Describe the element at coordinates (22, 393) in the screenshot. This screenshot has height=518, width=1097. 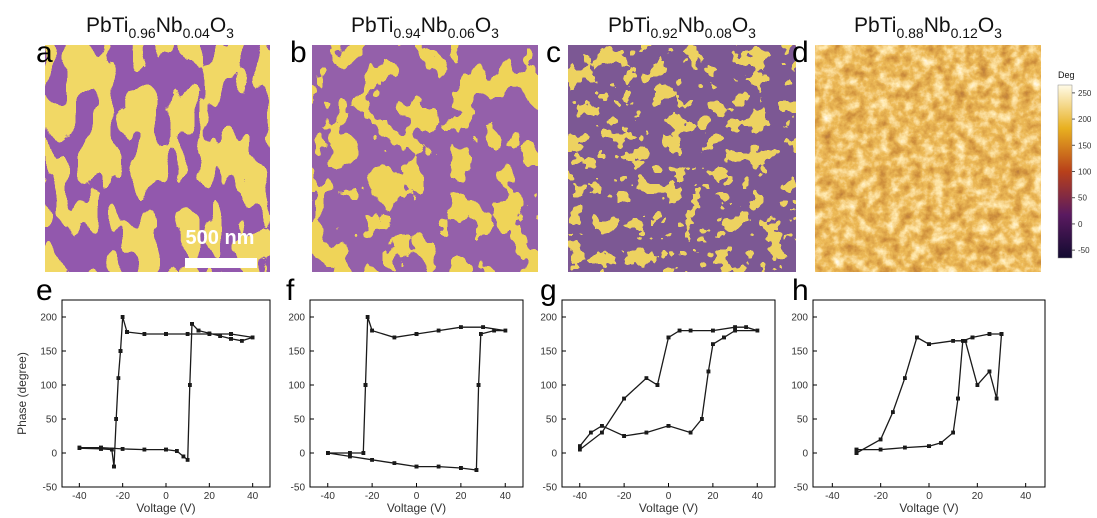
I see `y-axis-label: Phase (degree)` at that location.